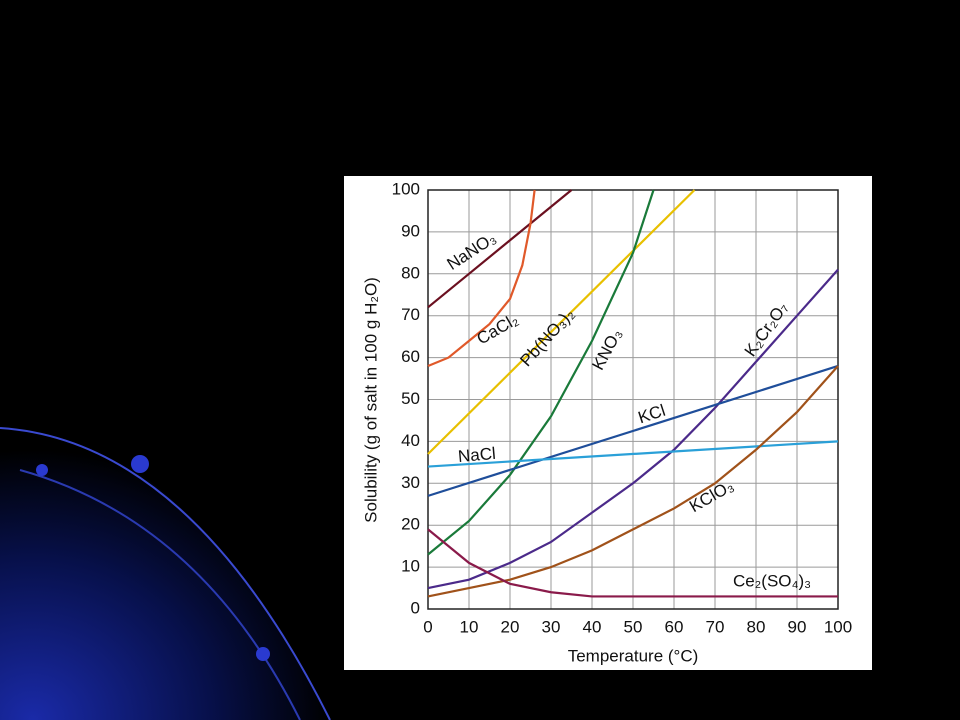  Describe the element at coordinates (410, 524) in the screenshot. I see `y-tick-label: 20` at that location.